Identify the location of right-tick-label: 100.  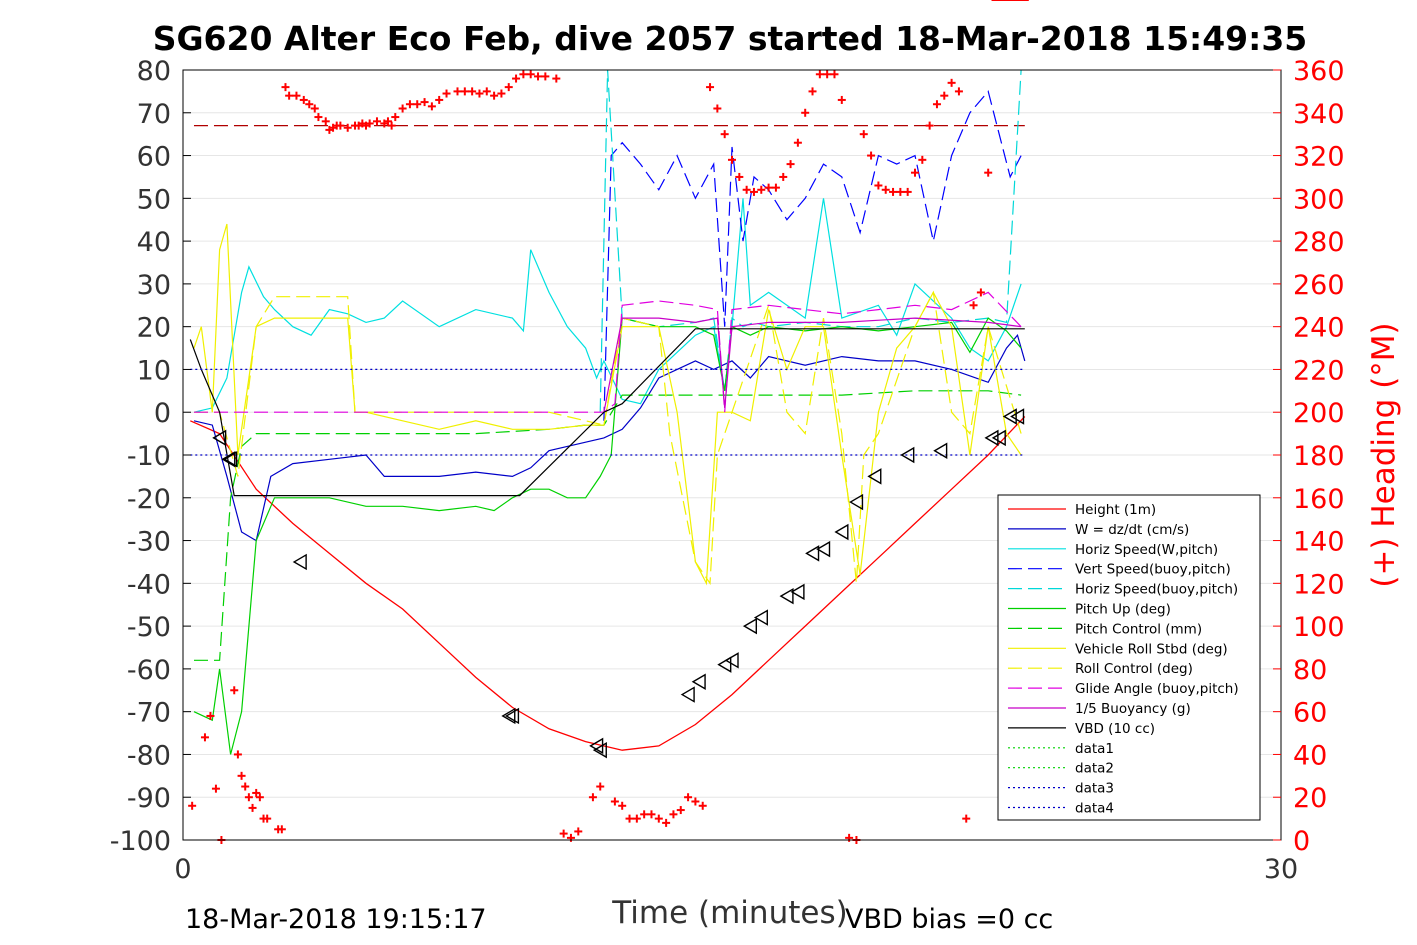
(1319, 627).